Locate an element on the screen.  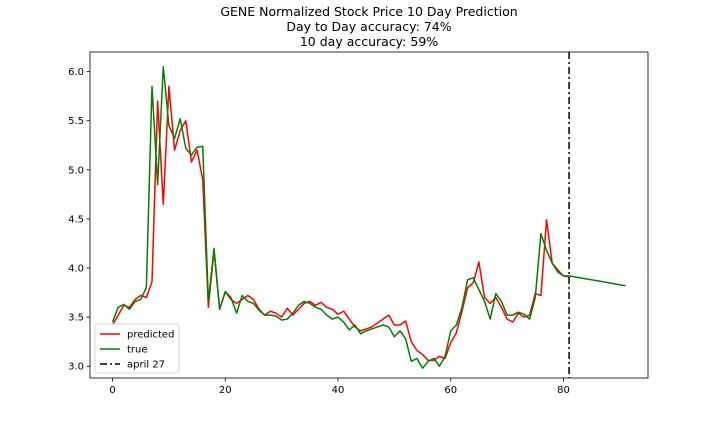
legend-label-april-27: april 27 is located at coordinates (146, 365).